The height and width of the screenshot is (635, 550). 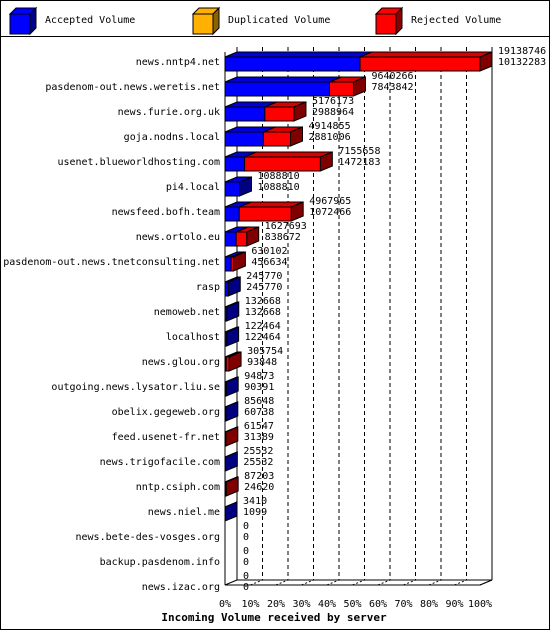 What do you see at coordinates (90, 20) in the screenshot?
I see `legend-label: Accepted Volume` at bounding box center [90, 20].